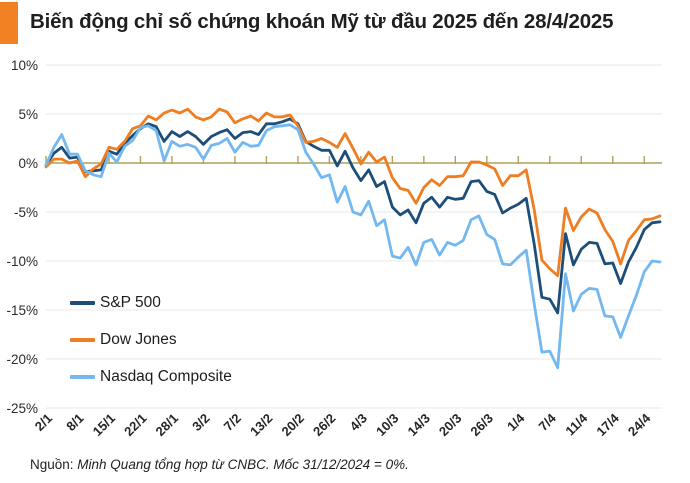  Describe the element at coordinates (324, 425) in the screenshot. I see `x-axis-tick-label: 26/2` at that location.